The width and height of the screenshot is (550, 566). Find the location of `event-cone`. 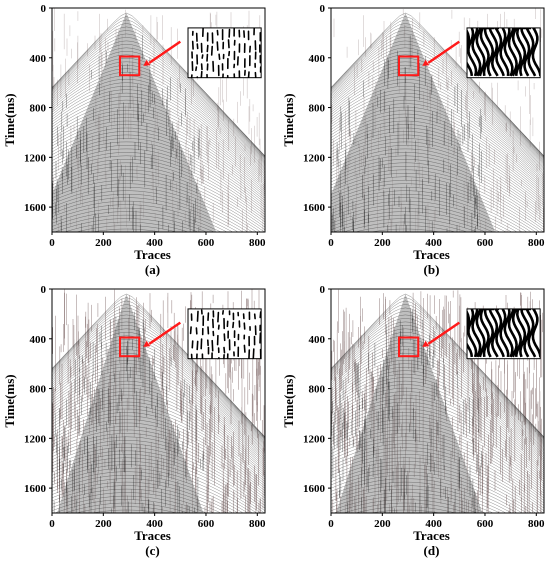

event-cone is located at coordinates (409, 403).